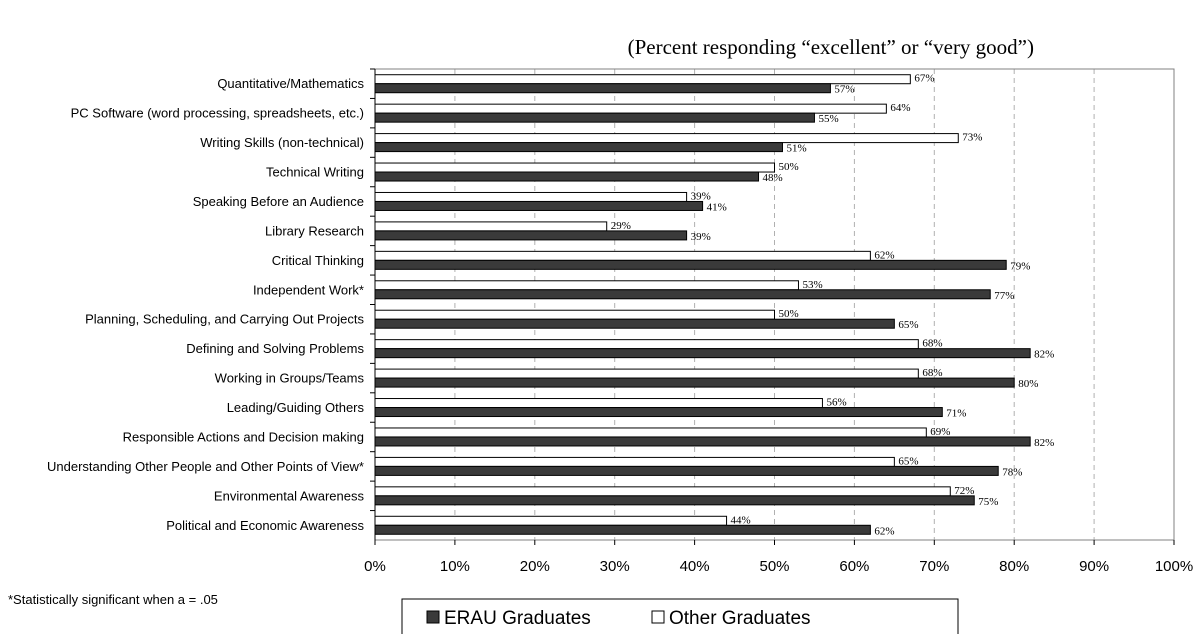 This screenshot has width=1199, height=634. Describe the element at coordinates (854, 566) in the screenshot. I see `x-tick-label: 60%` at that location.